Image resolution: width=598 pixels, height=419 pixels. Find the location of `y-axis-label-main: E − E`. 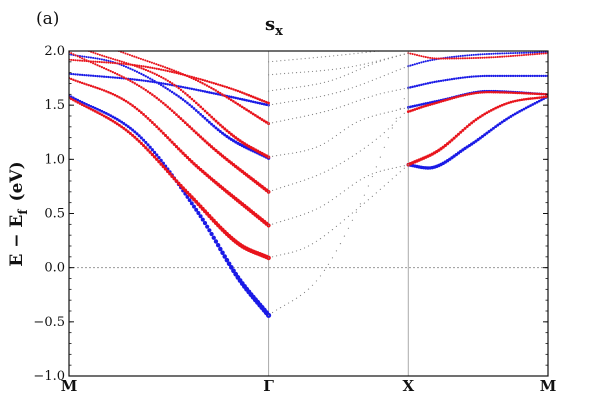

y-axis-label-main: E − E is located at coordinates (17, 241).